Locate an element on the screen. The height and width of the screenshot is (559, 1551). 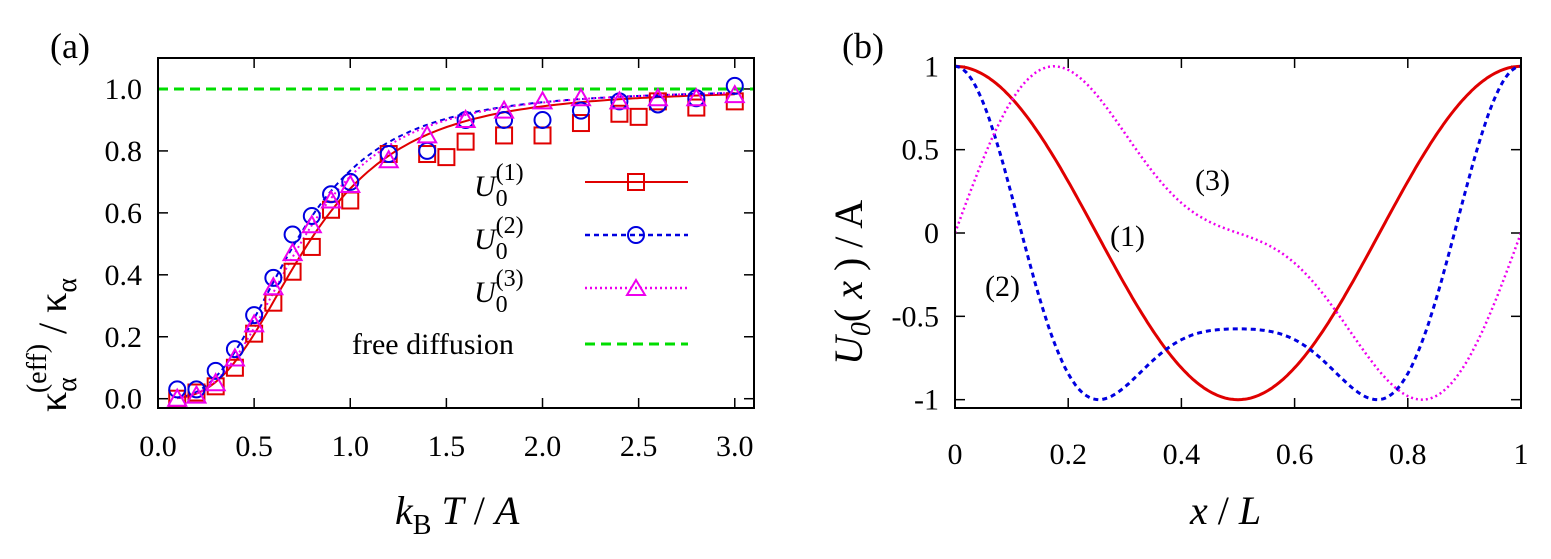
x-tick-label: 2.0 is located at coordinates (543, 446).